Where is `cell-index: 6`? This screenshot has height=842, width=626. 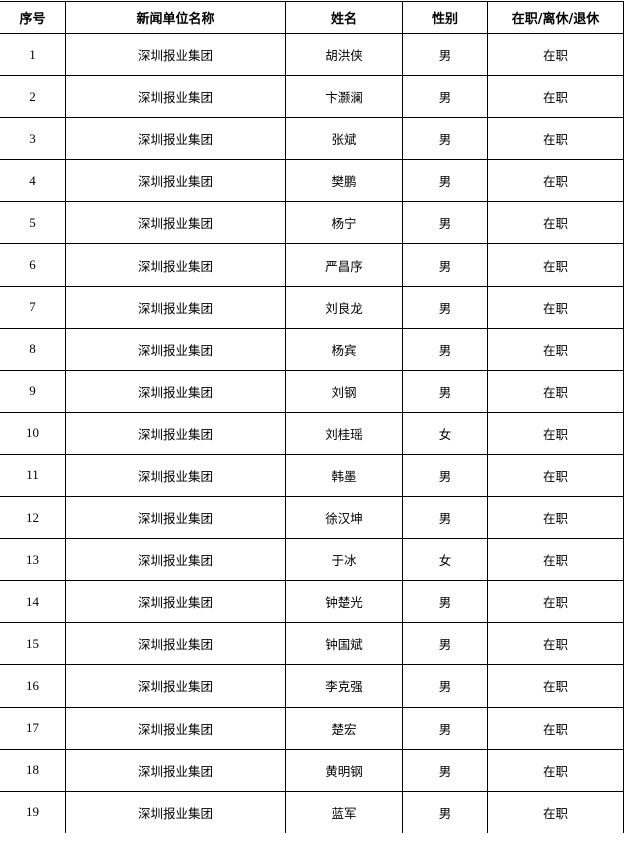 cell-index: 6 is located at coordinates (33, 265).